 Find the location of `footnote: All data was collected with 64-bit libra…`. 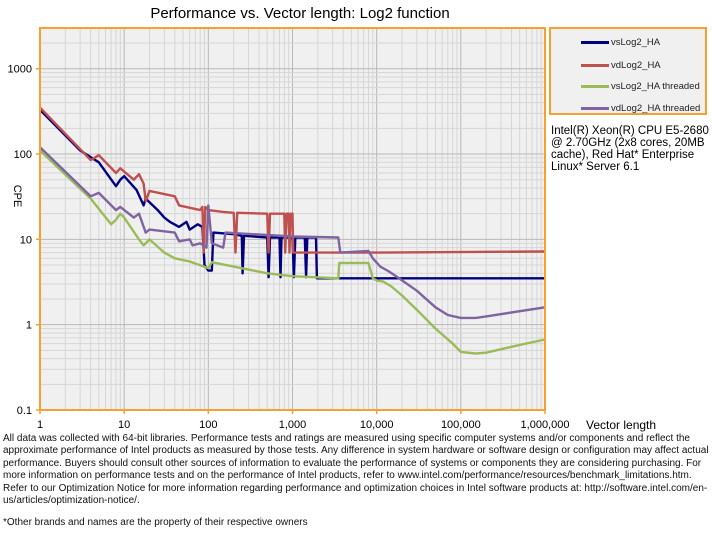

footnote: All data was collected with 64-bit libra… is located at coordinates (356, 470).